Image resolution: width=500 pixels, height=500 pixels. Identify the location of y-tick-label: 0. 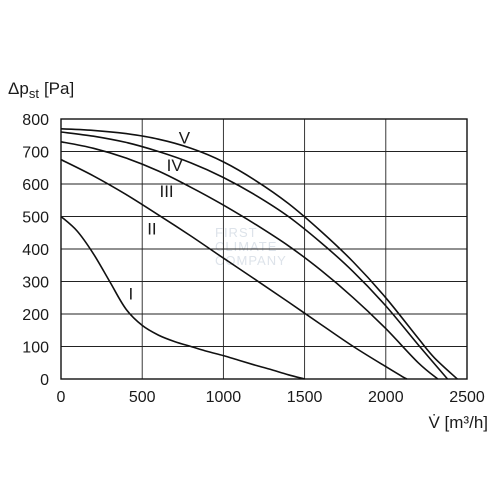
(44, 380).